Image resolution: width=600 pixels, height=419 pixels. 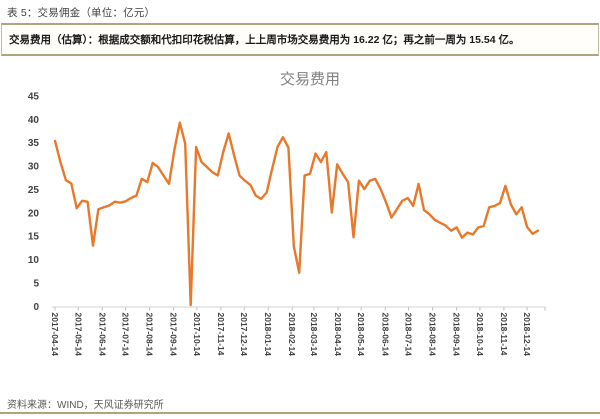 I want to click on y-tick-label: 35, so click(x=34, y=143).